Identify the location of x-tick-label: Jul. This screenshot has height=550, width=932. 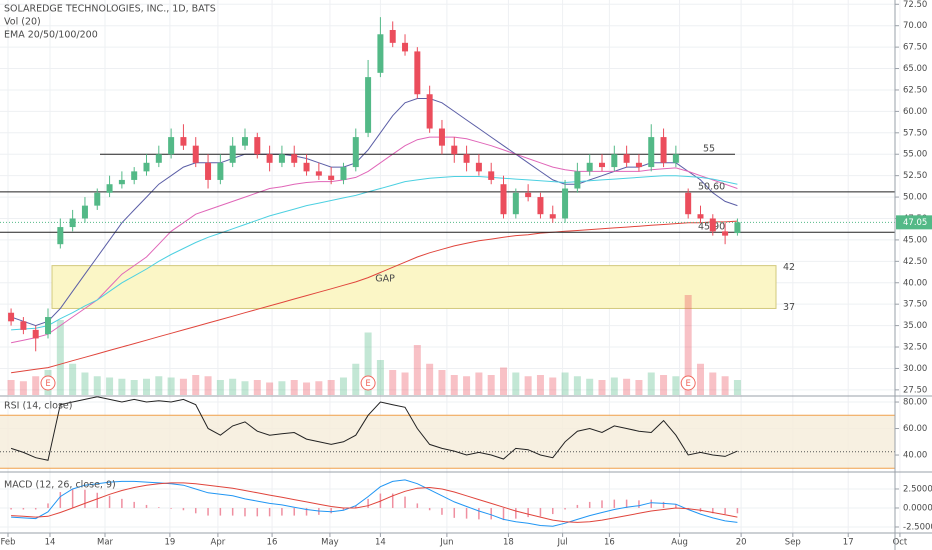
(561, 543).